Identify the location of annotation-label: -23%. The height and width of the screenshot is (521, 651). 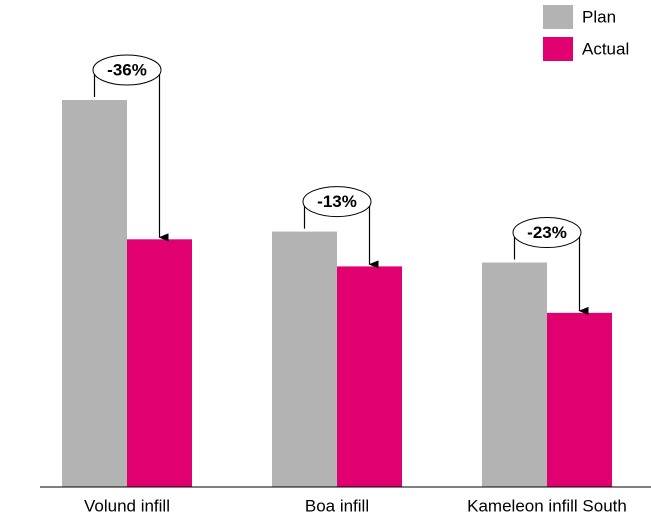
(547, 232).